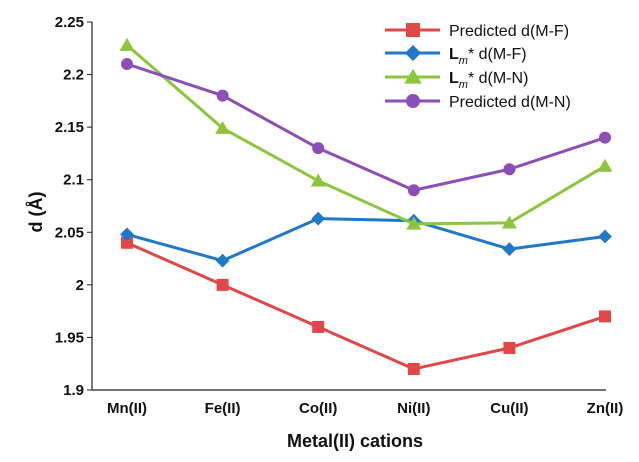 Image resolution: width=639 pixels, height=462 pixels. Describe the element at coordinates (73, 206) in the screenshot. I see `y-axis-ticks: 1.9 1.95 2 2.05 2.1 2.15 2.2 2.25` at that location.